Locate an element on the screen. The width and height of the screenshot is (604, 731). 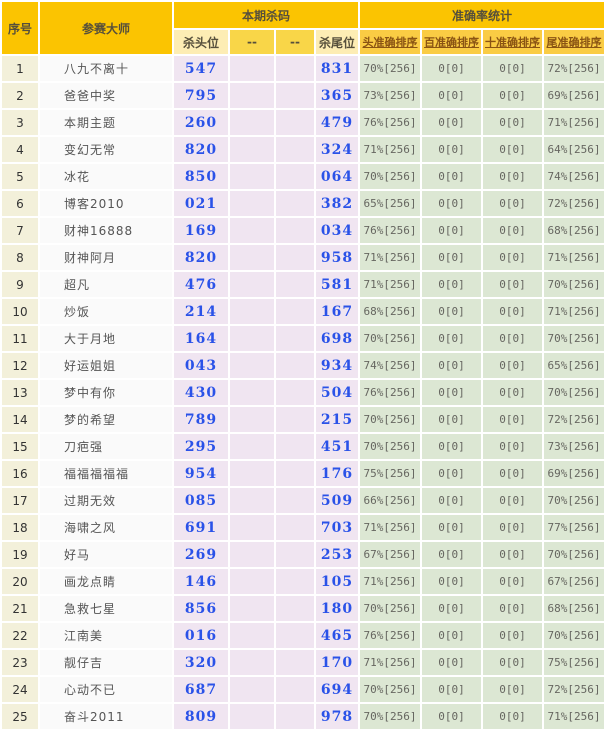
kill-tail-cell: 698 is located at coordinates (337, 338).